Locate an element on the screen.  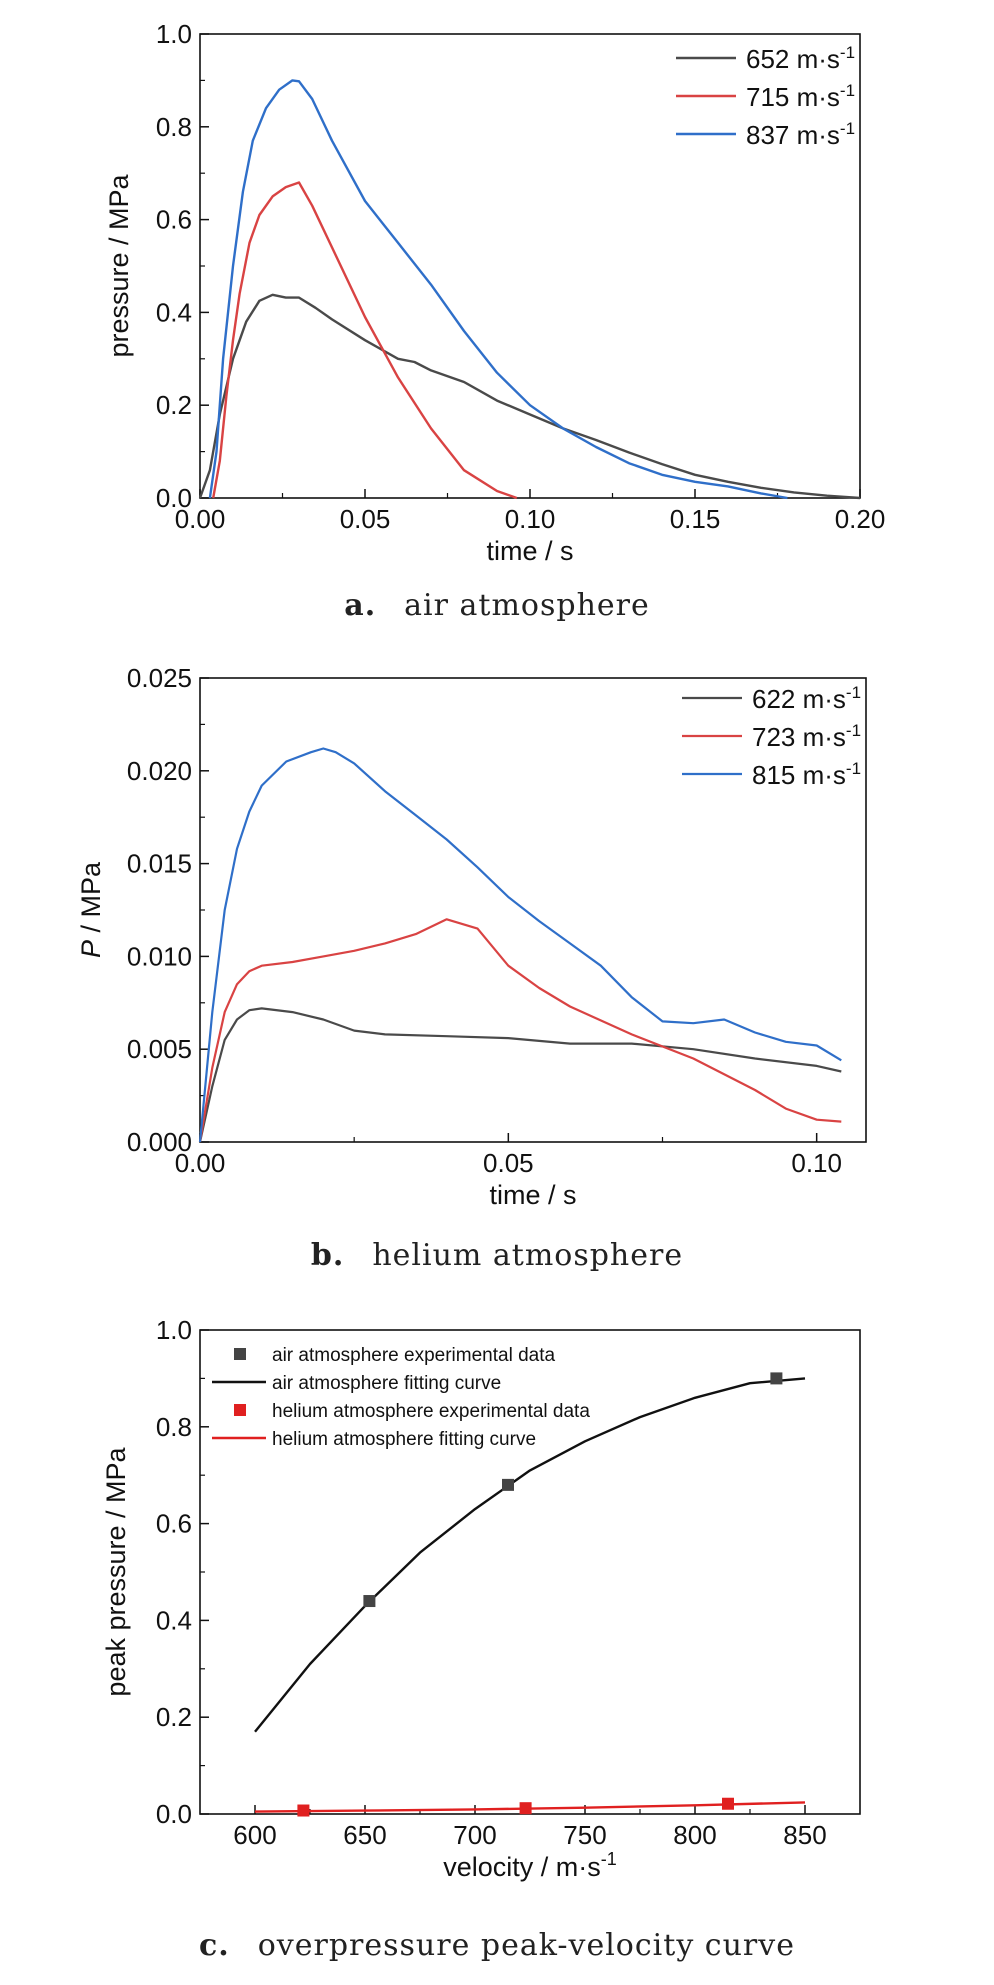
caption-tag: c. is located at coordinates (214, 1945).